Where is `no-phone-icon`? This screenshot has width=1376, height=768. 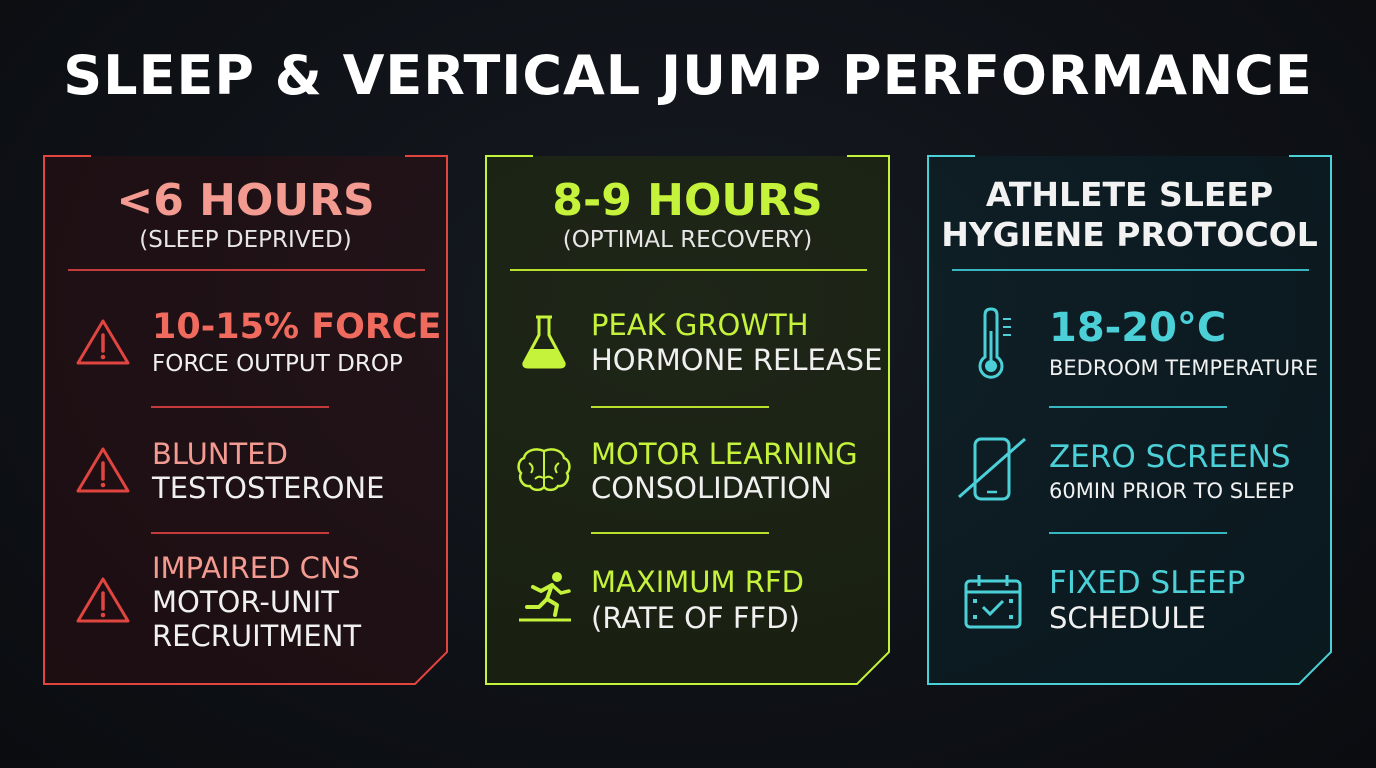 no-phone-icon is located at coordinates (992, 469).